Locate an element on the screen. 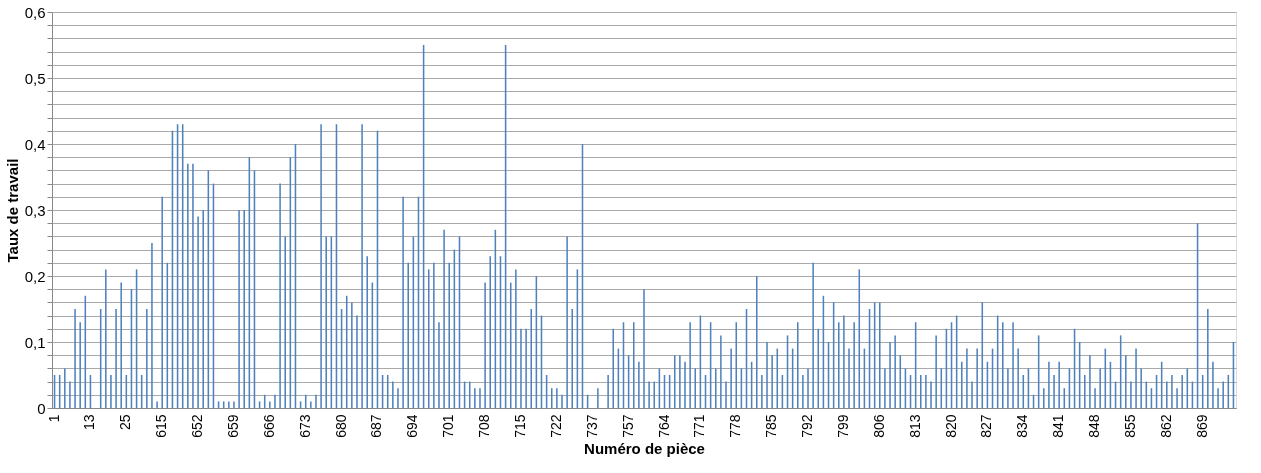 The image size is (1261, 473). x-axis-title: Numéro de pièce is located at coordinates (644, 448).